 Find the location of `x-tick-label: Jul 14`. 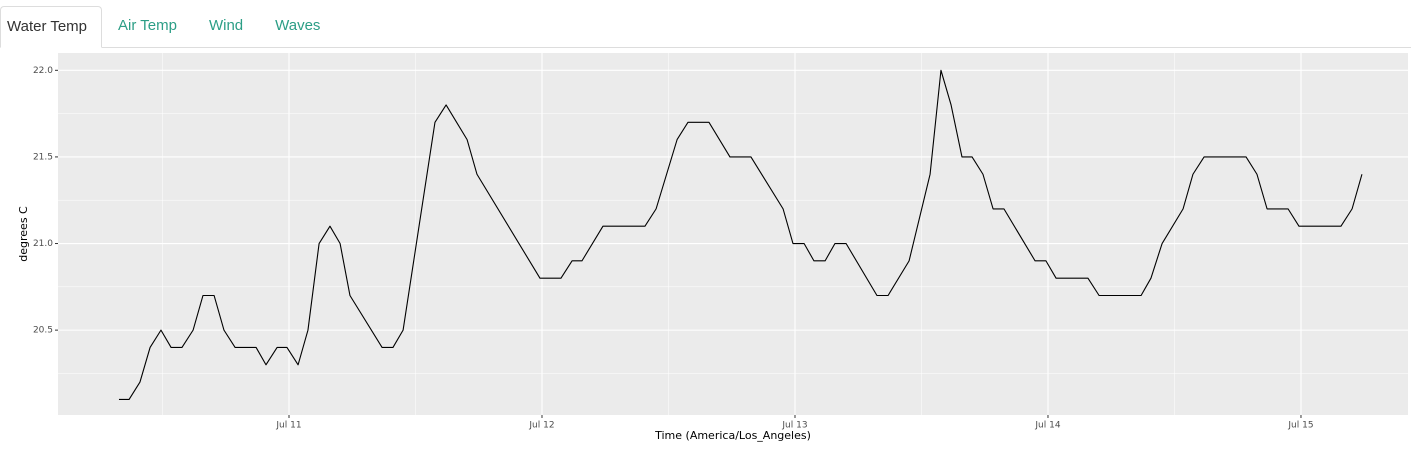

x-tick-label: Jul 14 is located at coordinates (1047, 426).